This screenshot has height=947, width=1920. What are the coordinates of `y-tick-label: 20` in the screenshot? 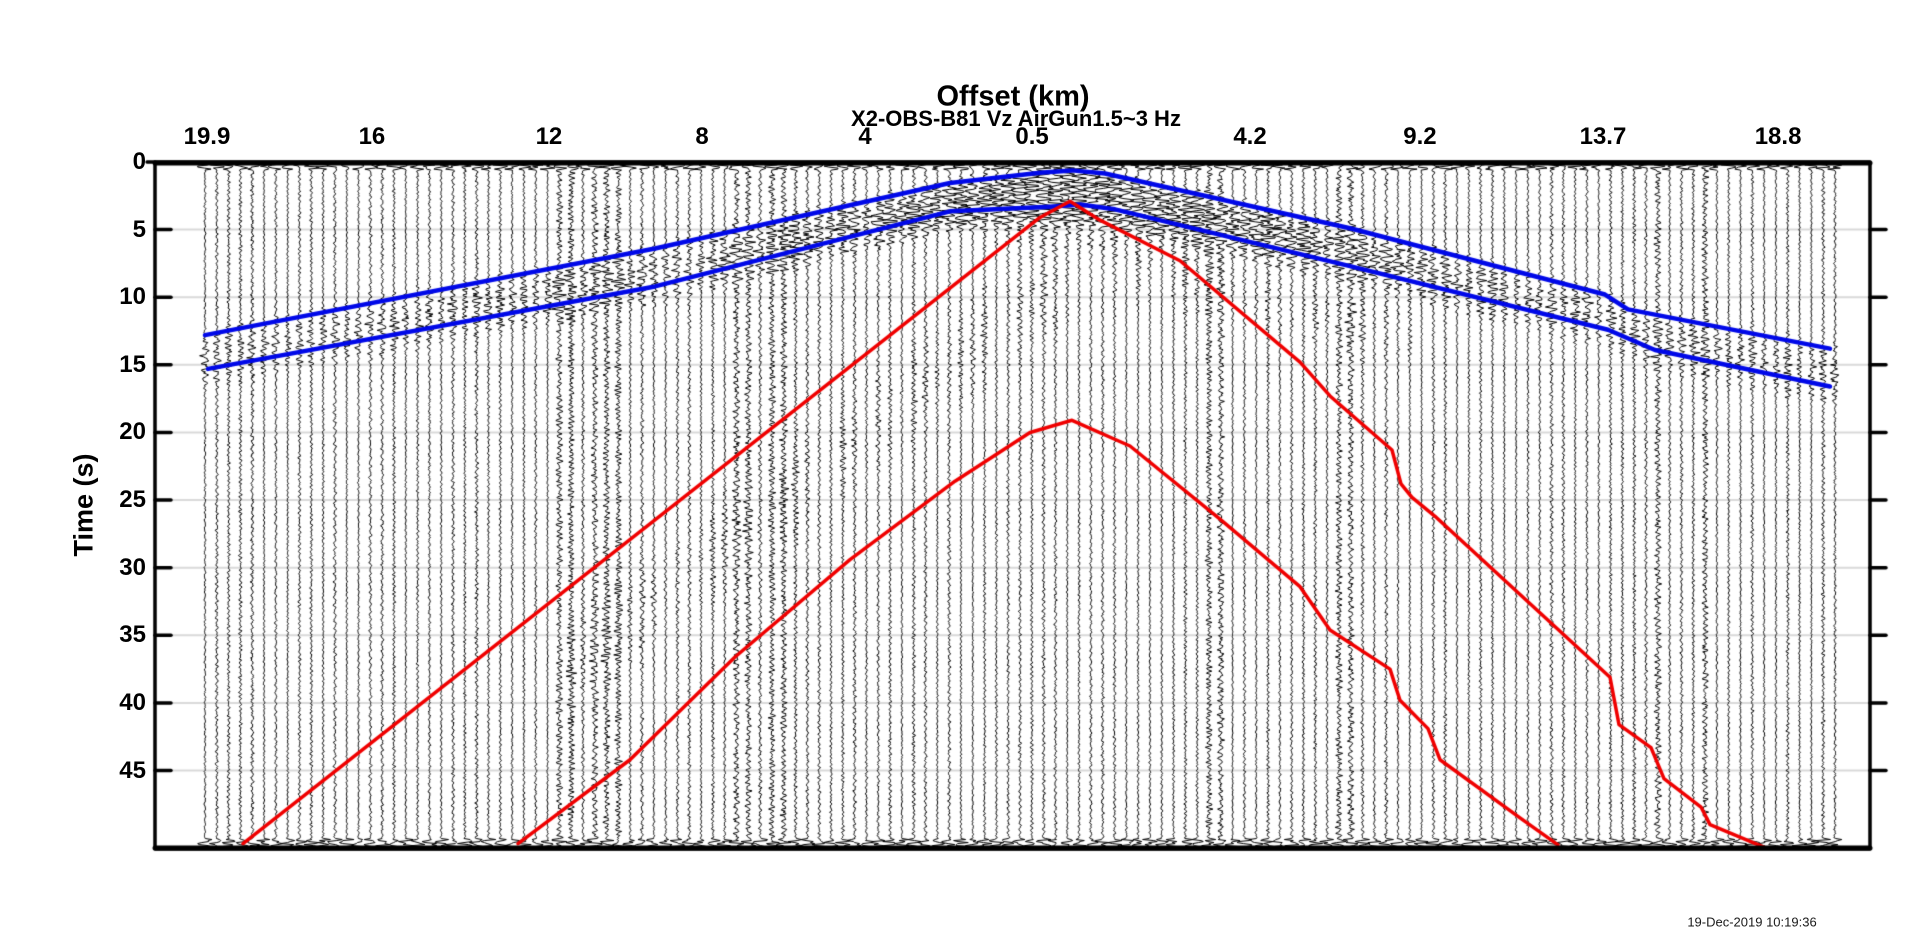 It's located at (132, 432).